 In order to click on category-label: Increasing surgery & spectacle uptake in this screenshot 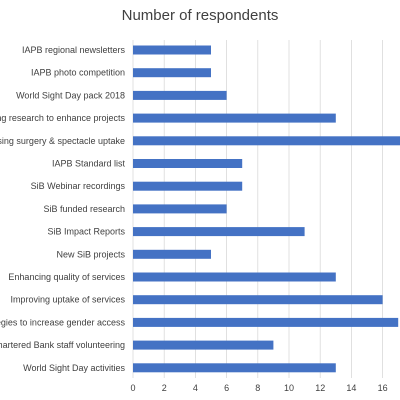, I will do `click(62, 141)`.